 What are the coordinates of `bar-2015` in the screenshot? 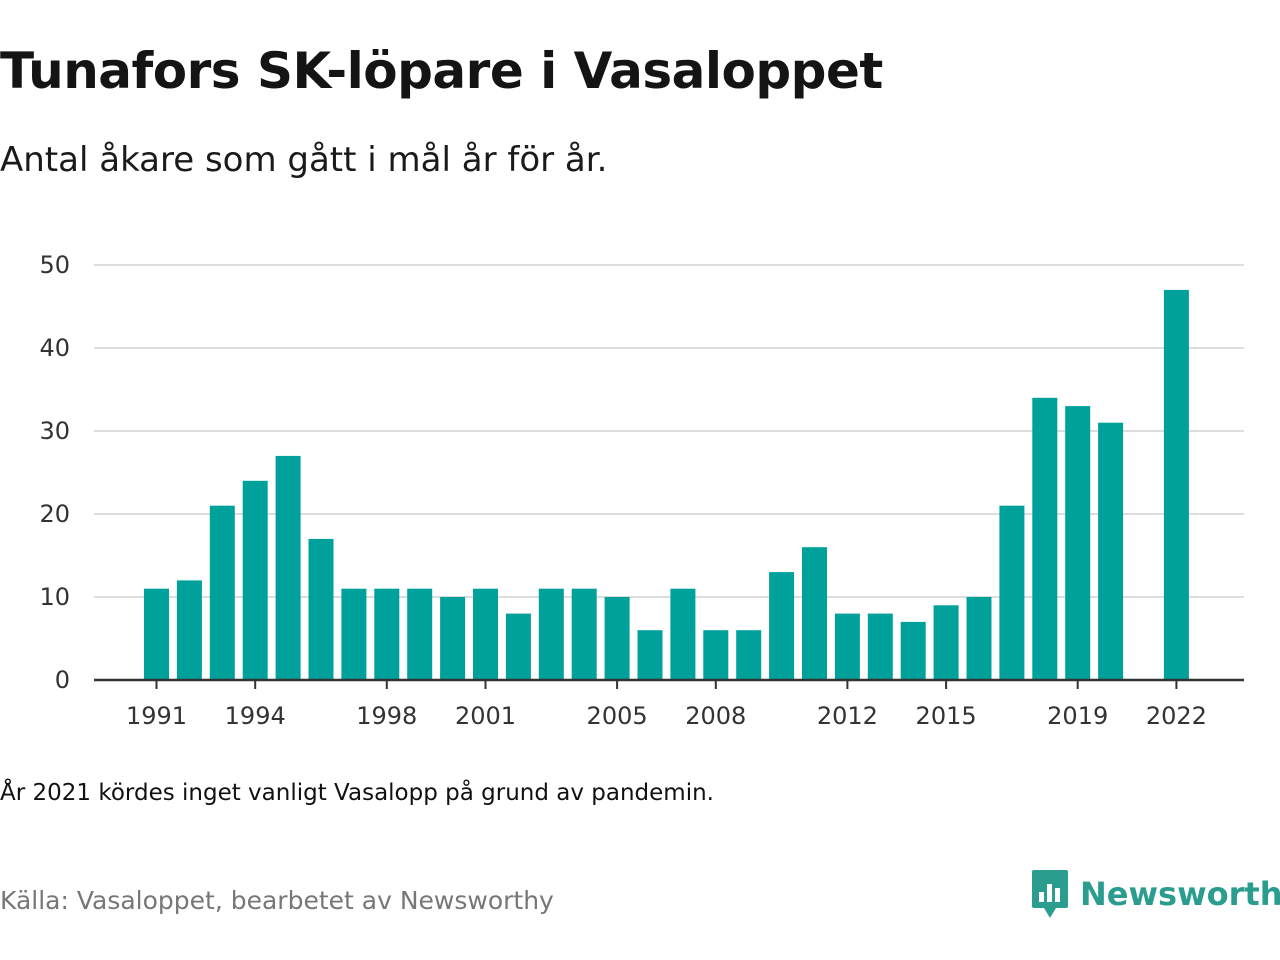 It's located at (946, 642).